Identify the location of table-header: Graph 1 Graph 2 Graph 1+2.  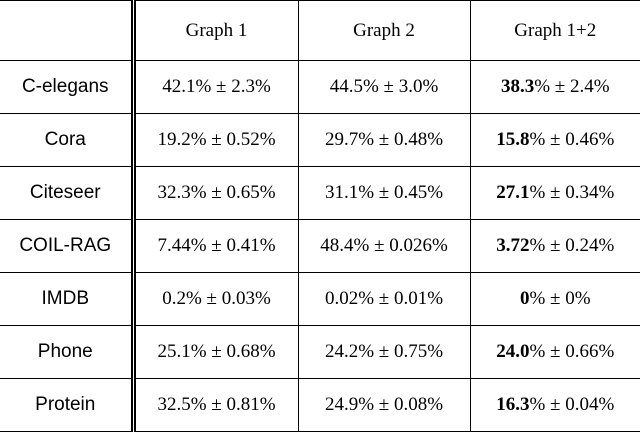
(320, 30).